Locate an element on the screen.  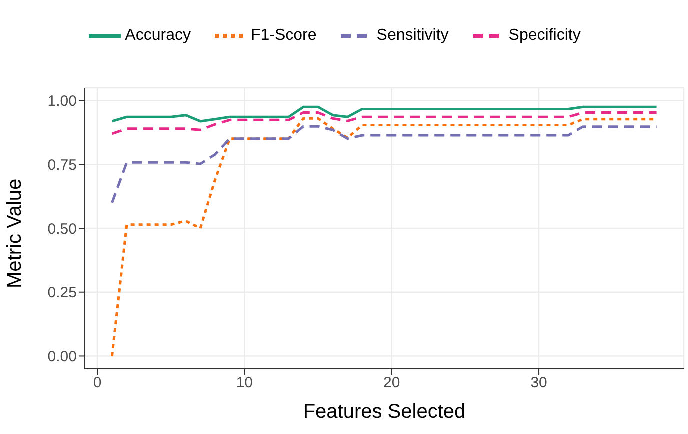
legend-label: Sensitivity is located at coordinates (412, 35).